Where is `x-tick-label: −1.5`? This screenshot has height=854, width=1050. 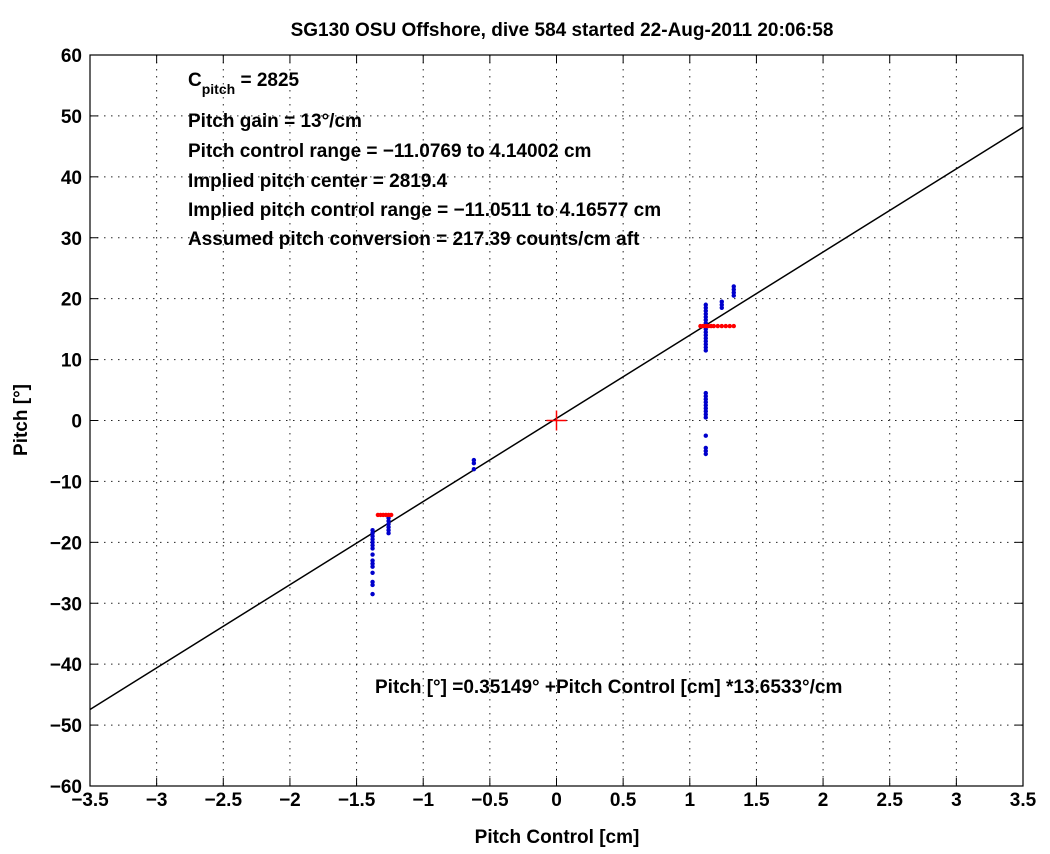 x-tick-label: −1.5 is located at coordinates (357, 800).